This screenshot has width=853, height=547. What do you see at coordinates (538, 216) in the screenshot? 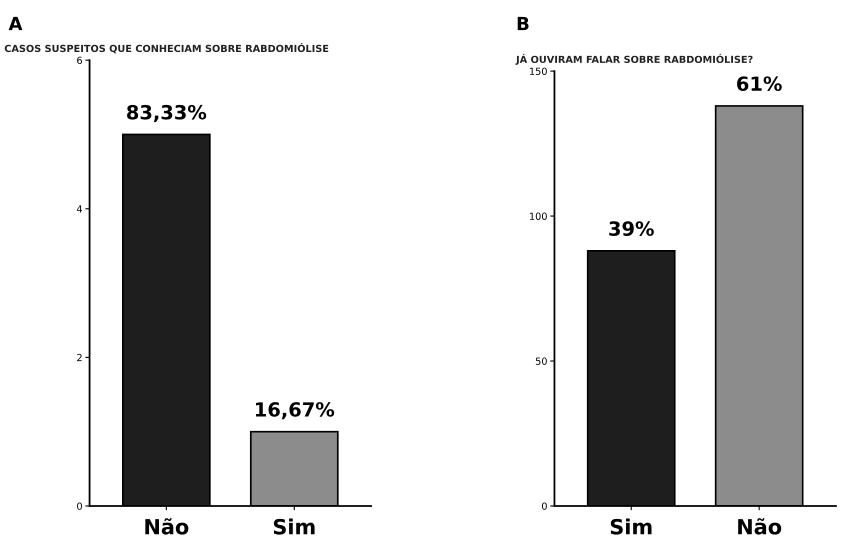
I see `y-tick-label: 100` at bounding box center [538, 216].